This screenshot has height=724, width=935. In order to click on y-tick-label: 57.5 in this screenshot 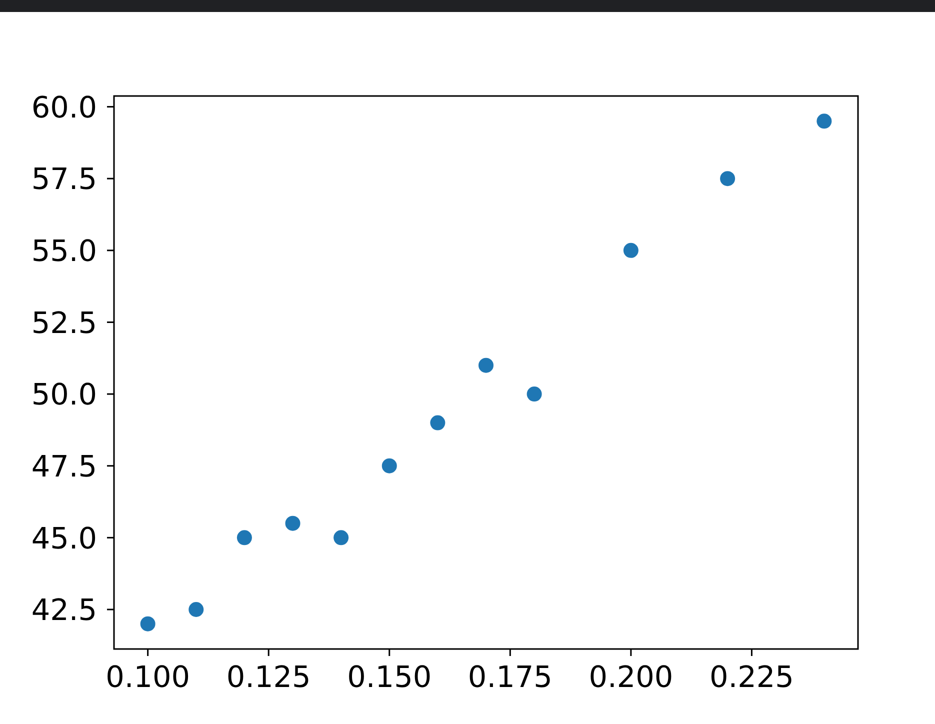, I will do `click(64, 179)`.